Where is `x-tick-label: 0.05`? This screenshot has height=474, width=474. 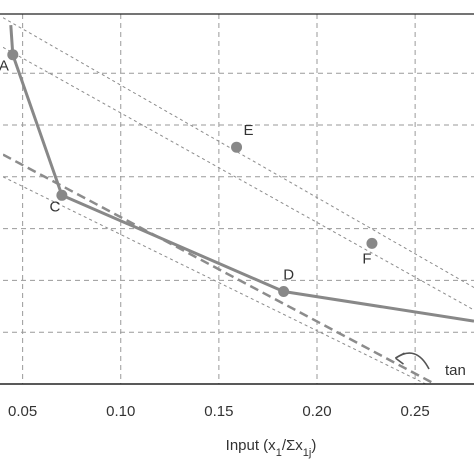 x-tick-label: 0.05 is located at coordinates (22, 411).